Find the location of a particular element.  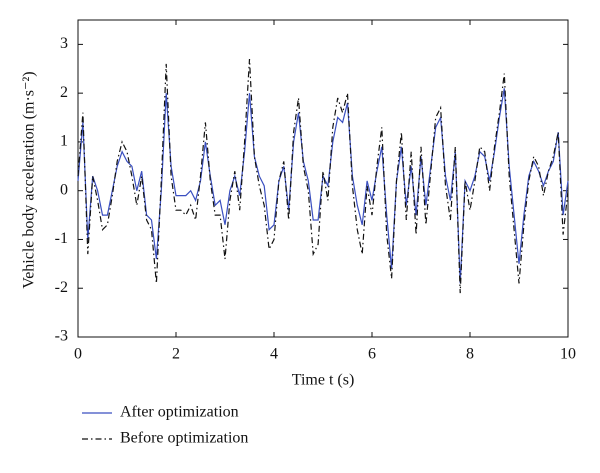

y-tick-label: -2 is located at coordinates (61, 287).